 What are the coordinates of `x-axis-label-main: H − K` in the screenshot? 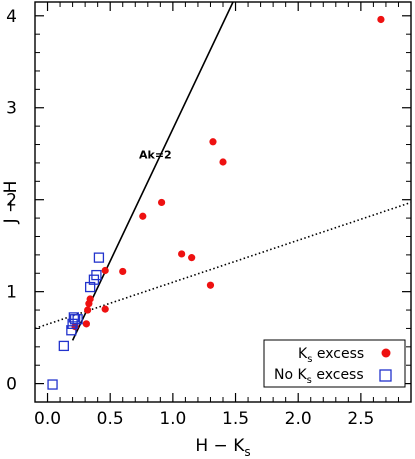 It's located at (220, 446).